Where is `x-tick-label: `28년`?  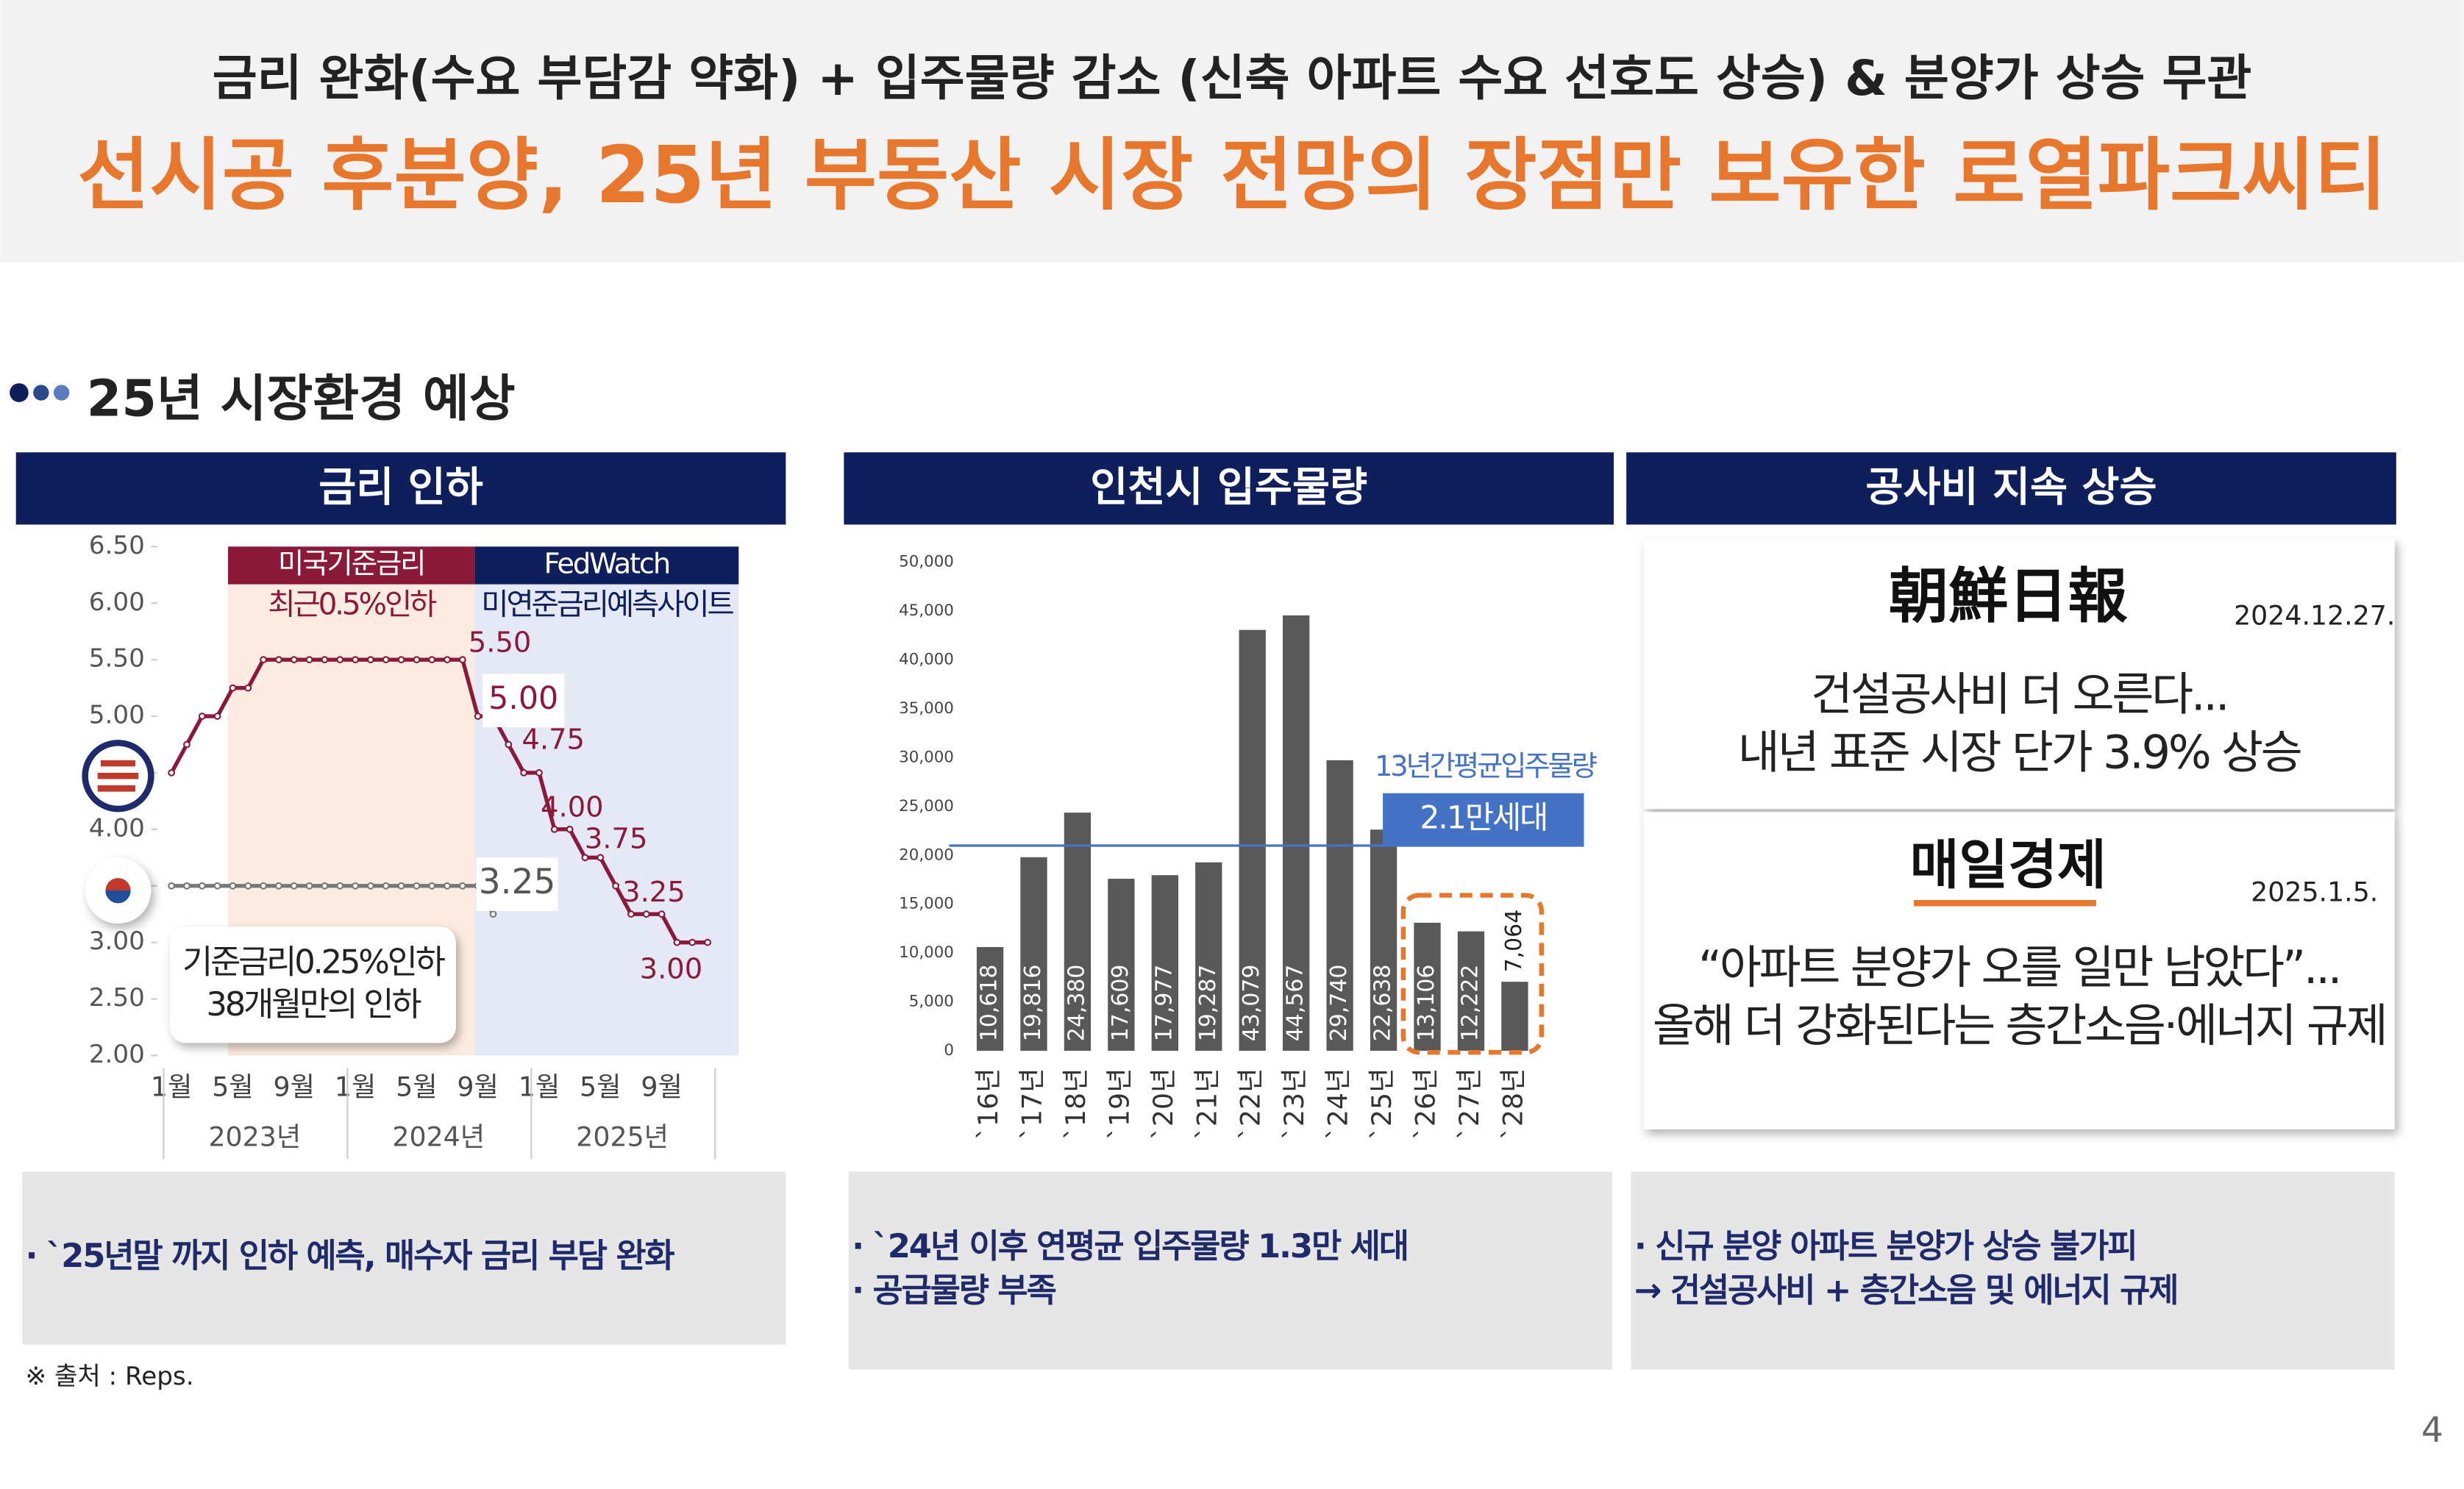
x-tick-label: `28년 is located at coordinates (1512, 1104).